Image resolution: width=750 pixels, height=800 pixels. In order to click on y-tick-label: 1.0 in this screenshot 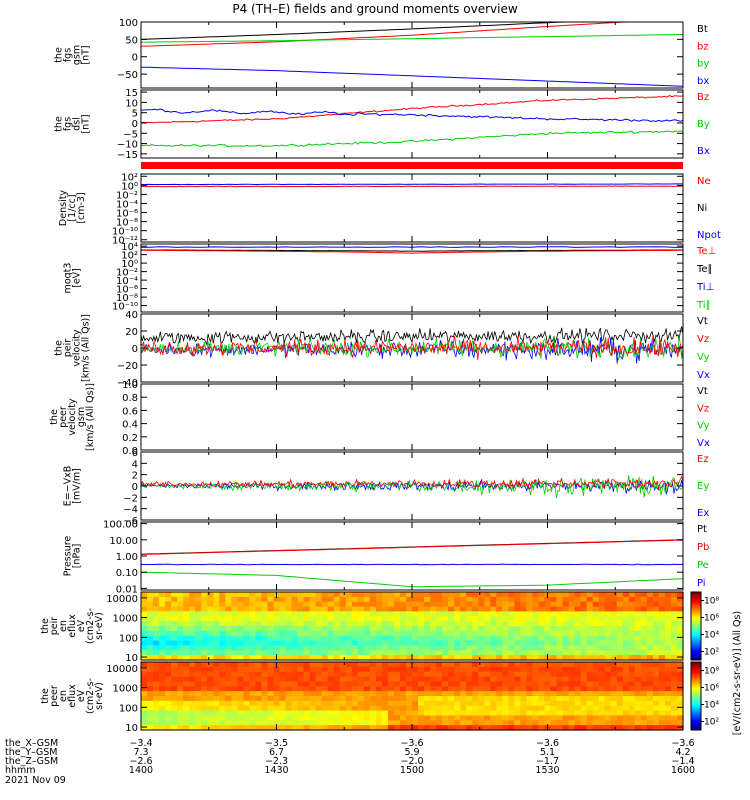, I will do `click(130, 385)`.